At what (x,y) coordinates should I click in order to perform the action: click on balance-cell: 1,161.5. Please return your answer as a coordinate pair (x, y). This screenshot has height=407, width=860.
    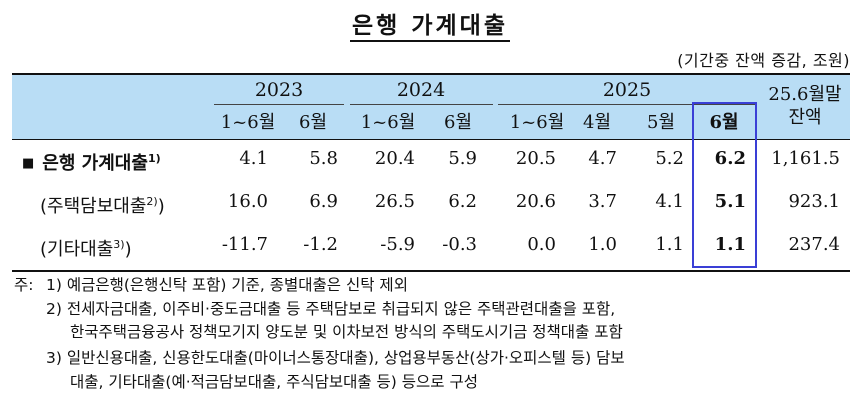
    Looking at the image, I should click on (805, 158).